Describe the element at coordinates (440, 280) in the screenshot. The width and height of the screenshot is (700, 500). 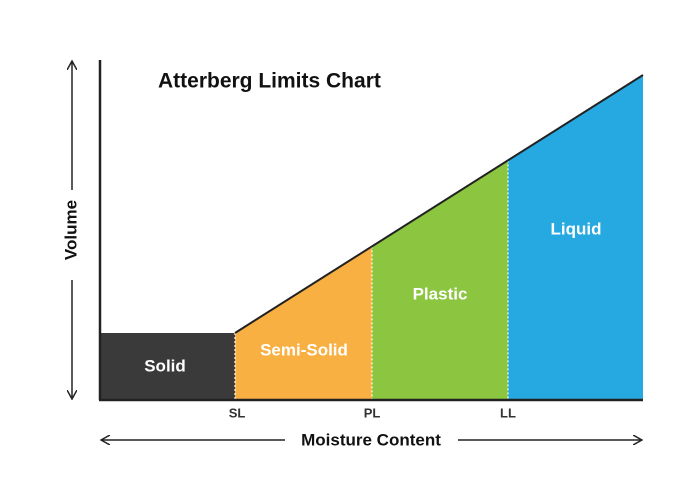
I see `plastic-region` at that location.